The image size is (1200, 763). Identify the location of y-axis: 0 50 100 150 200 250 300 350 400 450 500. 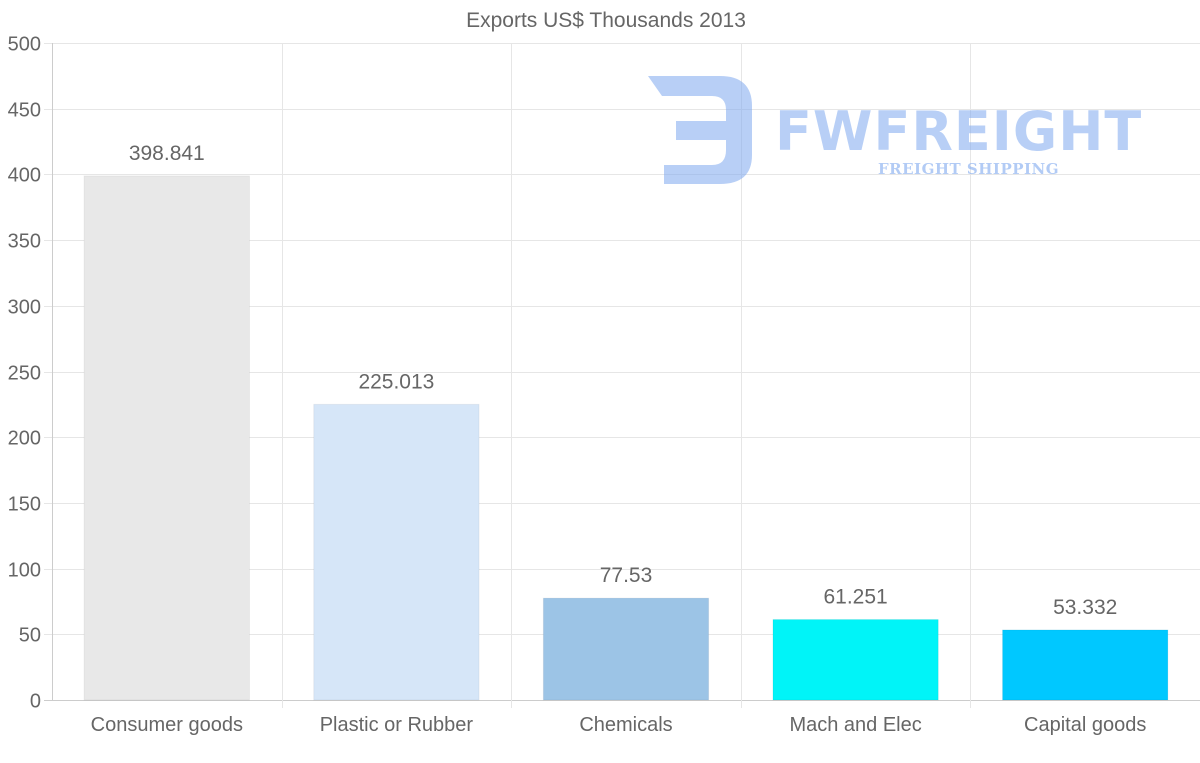
(24, 373).